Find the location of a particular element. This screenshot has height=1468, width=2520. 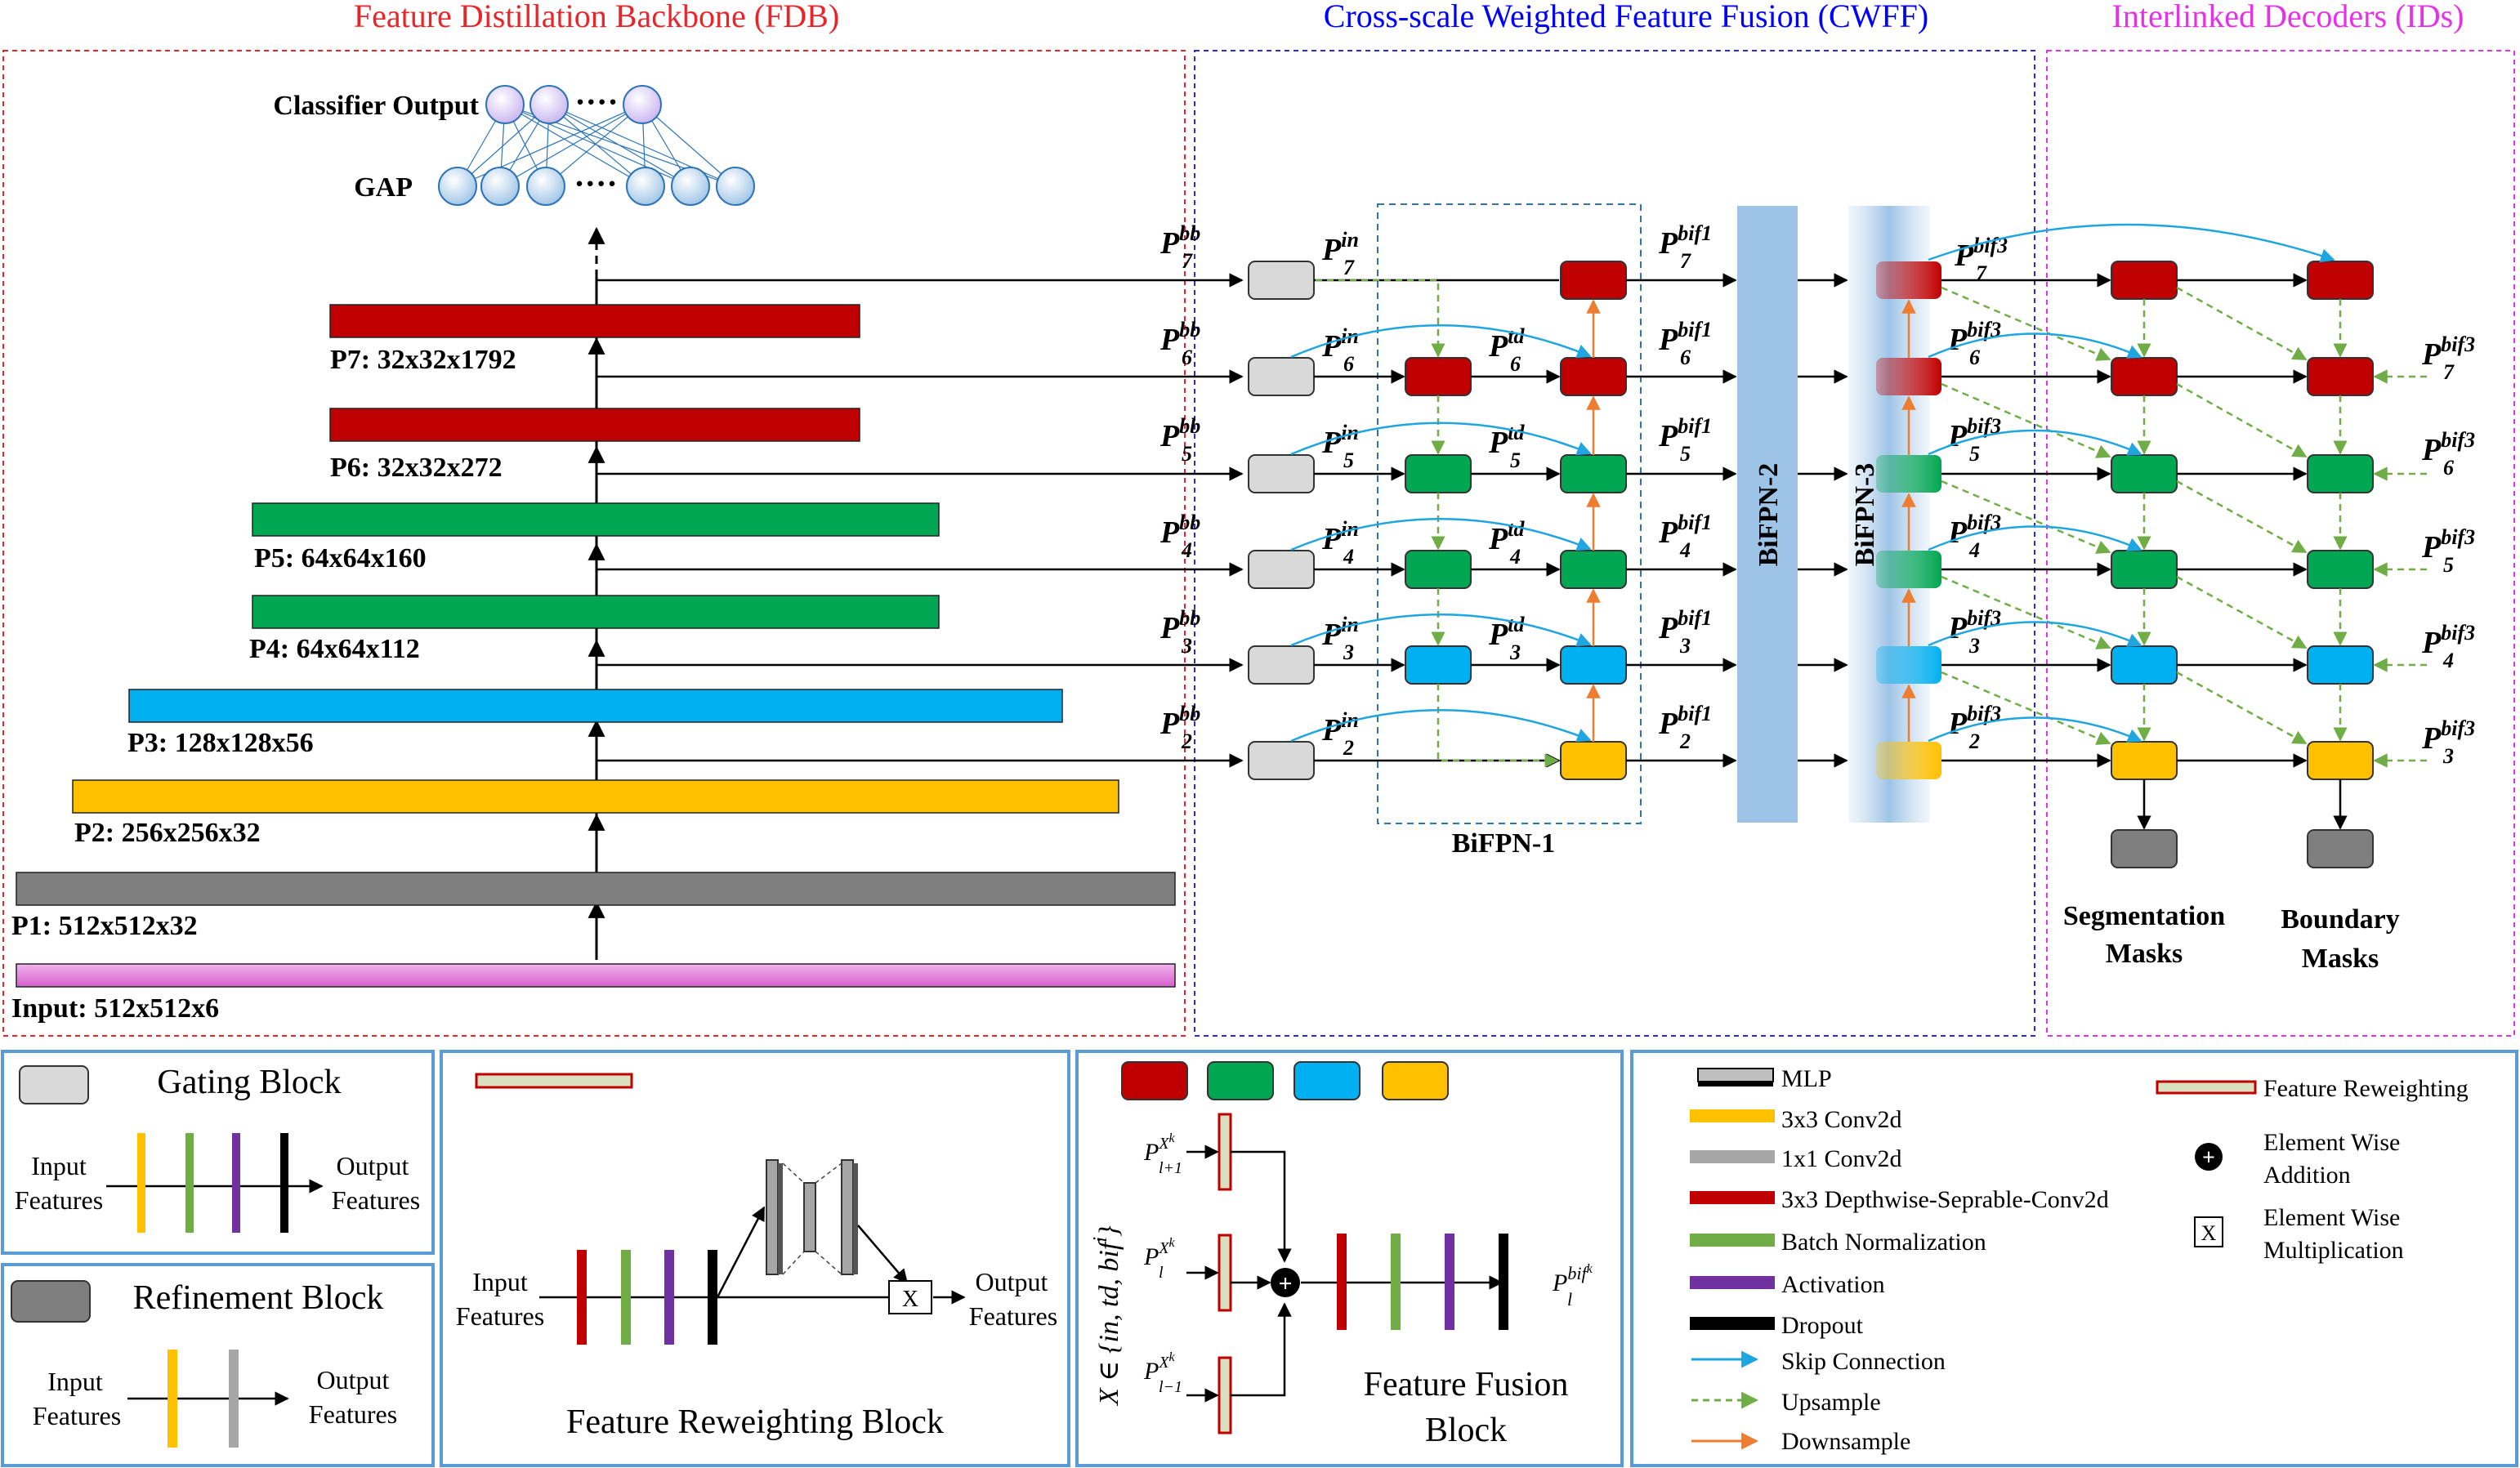

decoder-bnd-nodes is located at coordinates (2340, 564).